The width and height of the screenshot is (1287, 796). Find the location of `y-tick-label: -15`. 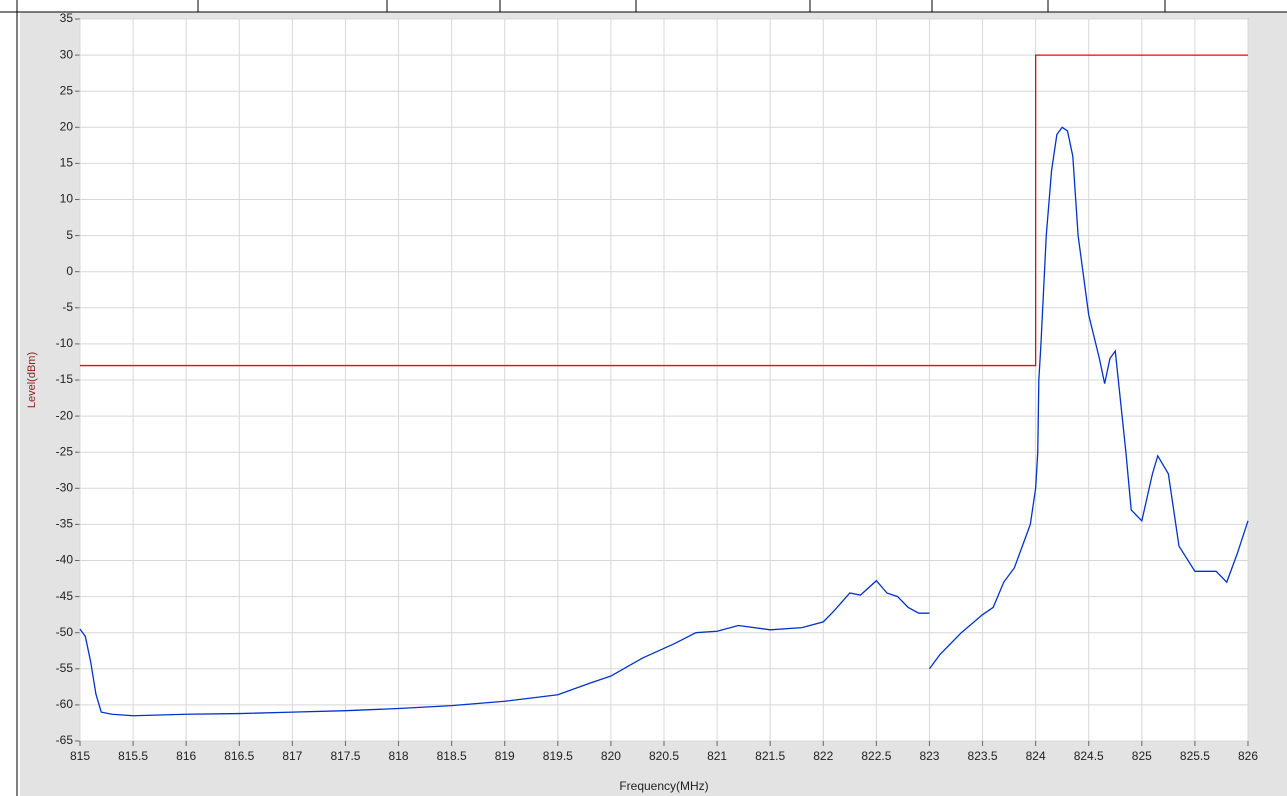

y-tick-label: -15 is located at coordinates (65, 379).